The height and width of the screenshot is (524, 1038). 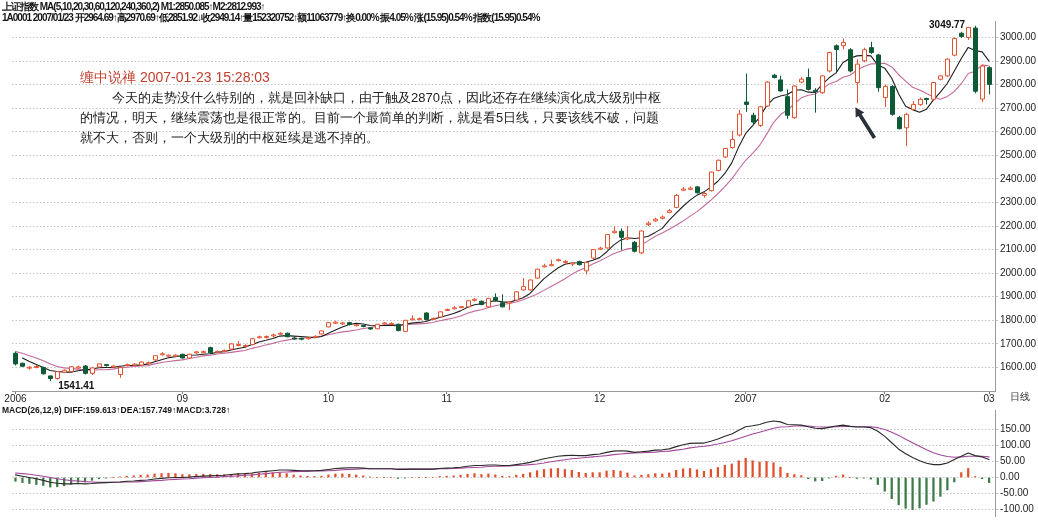 I want to click on annotation: 3049.77, so click(x=947, y=25).